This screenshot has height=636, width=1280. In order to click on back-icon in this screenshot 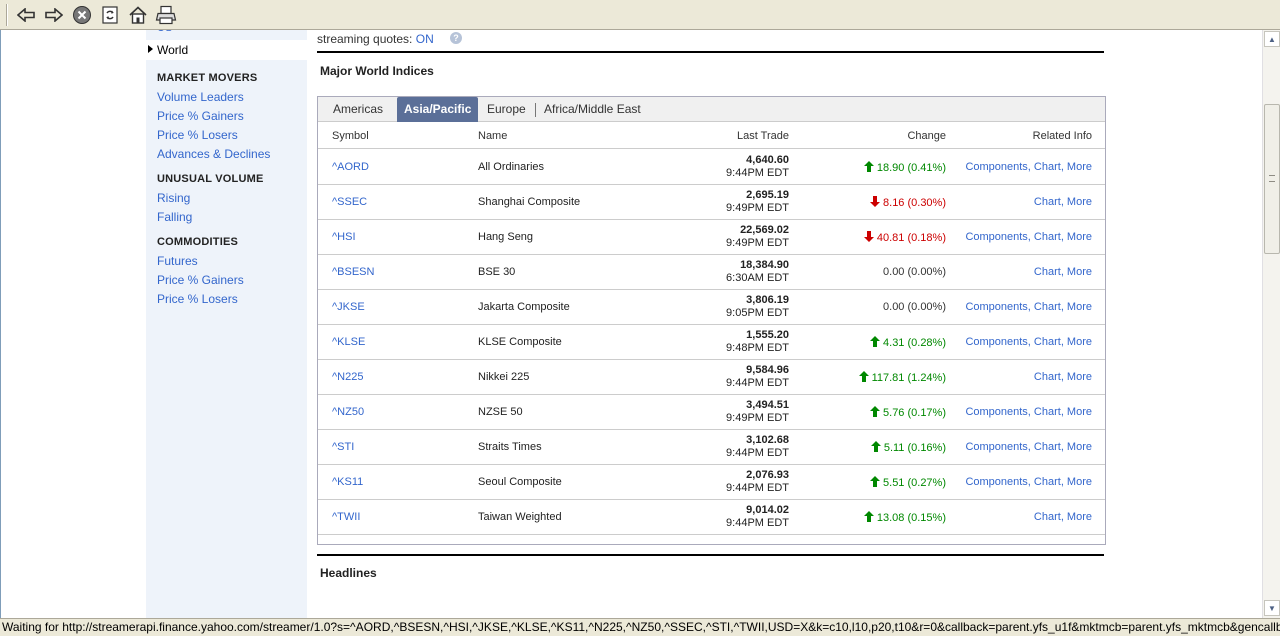, I will do `click(26, 15)`.